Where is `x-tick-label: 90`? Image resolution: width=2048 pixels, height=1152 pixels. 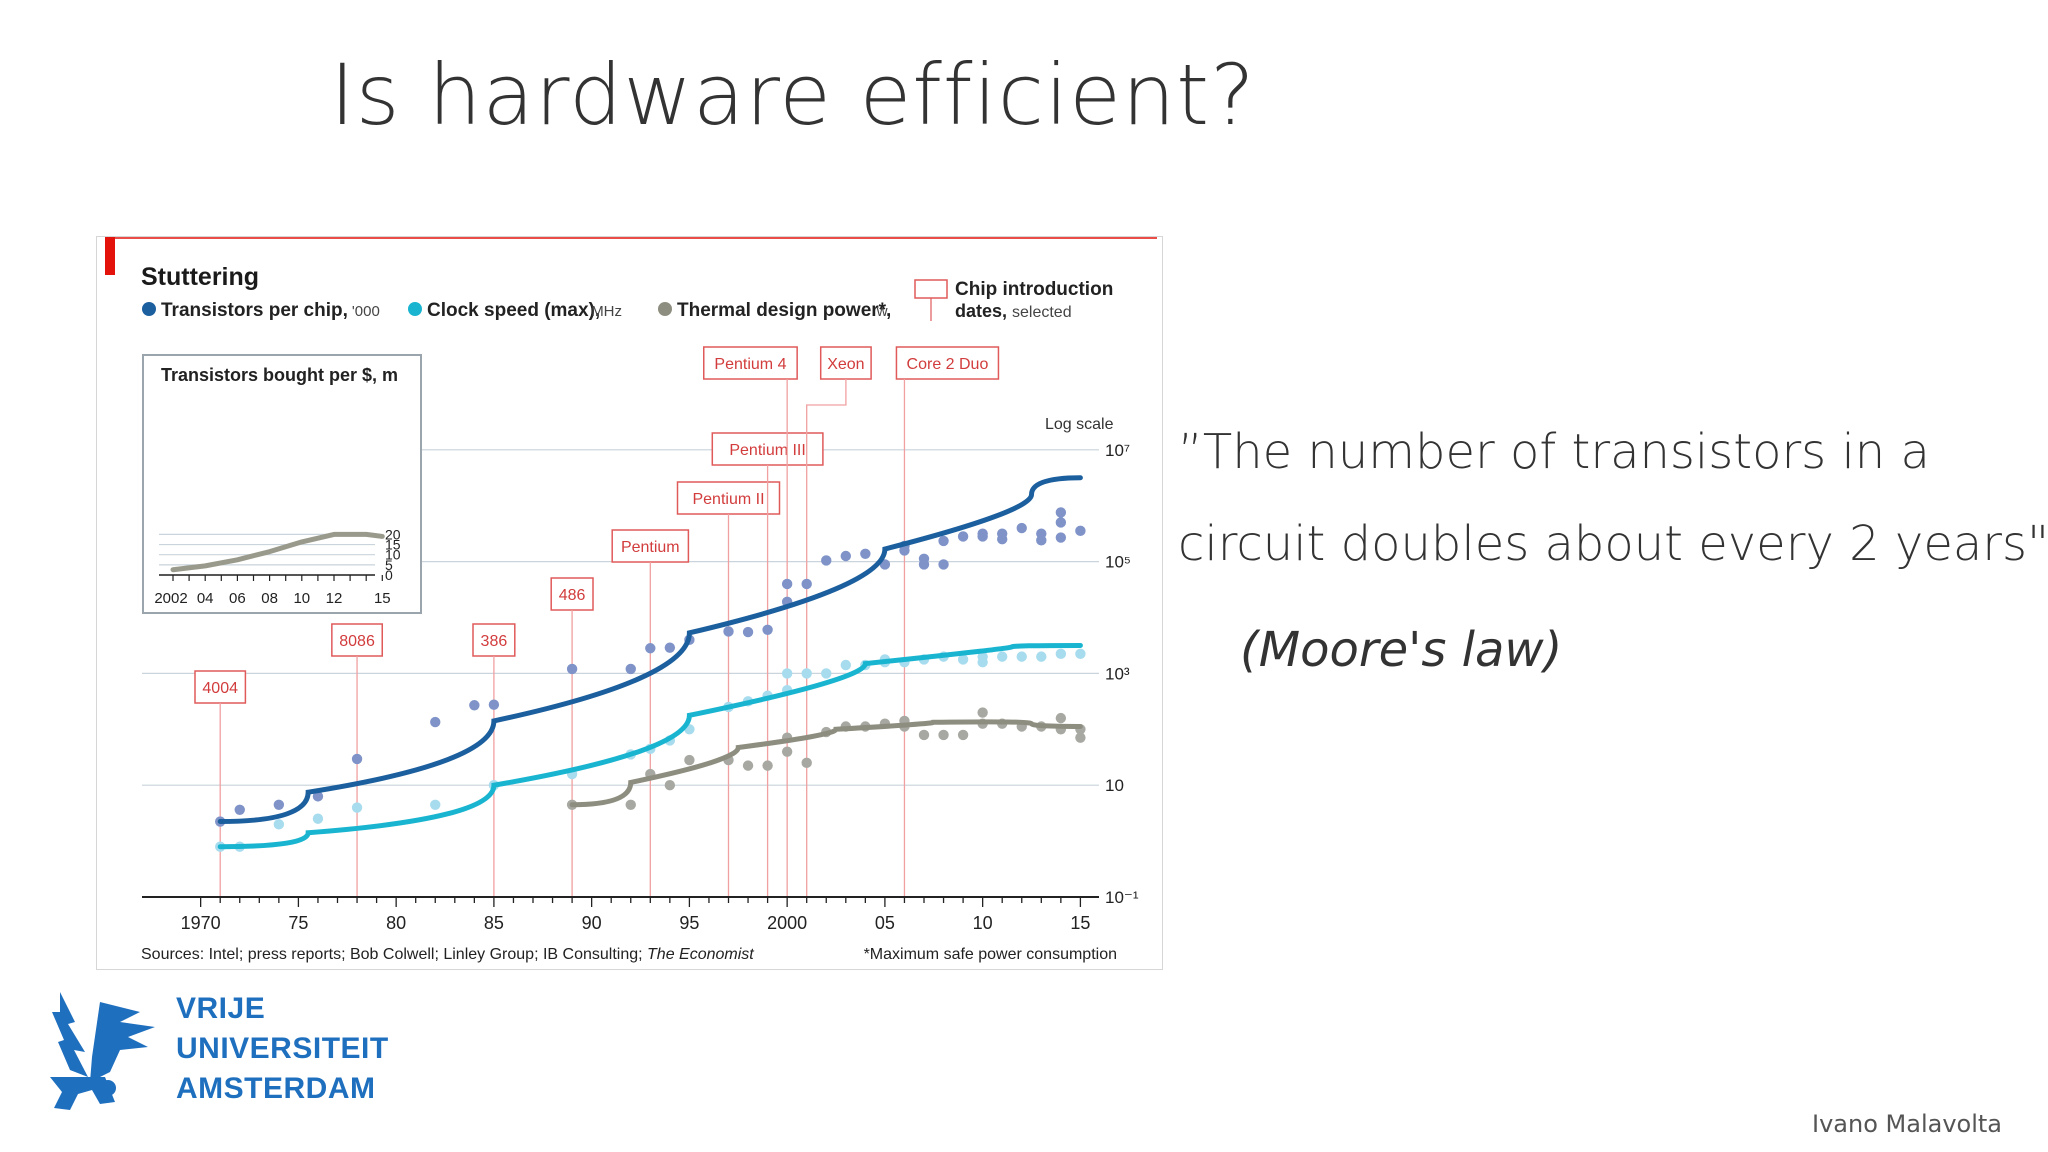 x-tick-label: 90 is located at coordinates (592, 923).